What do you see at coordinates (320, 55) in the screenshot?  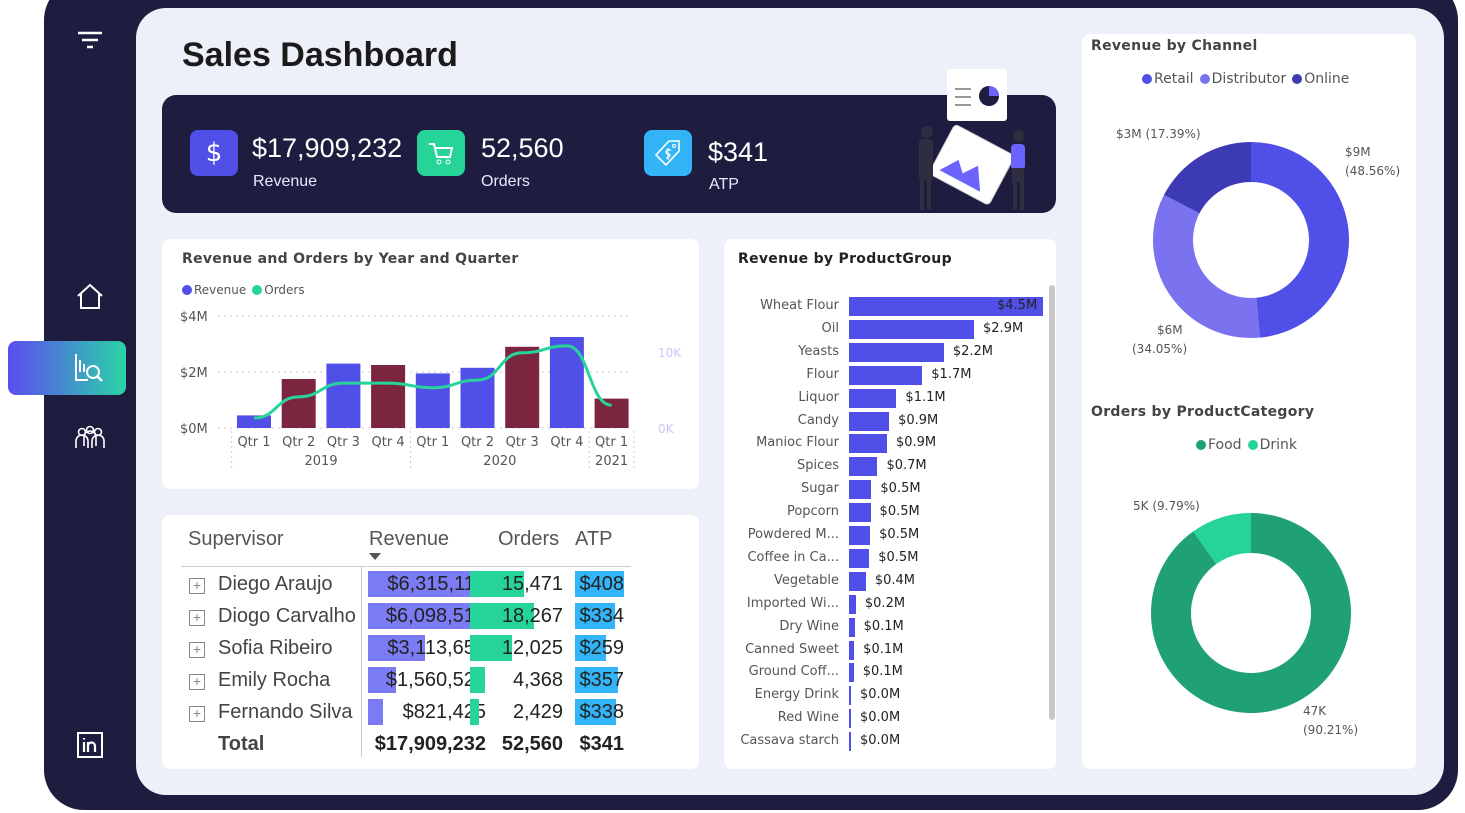 I see `page-title: Sales Dashboard` at bounding box center [320, 55].